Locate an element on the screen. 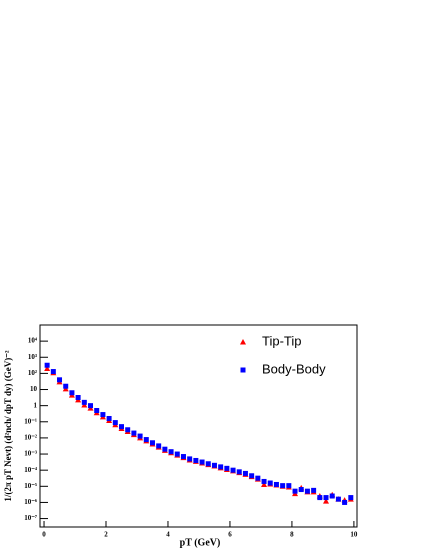 The image size is (425, 550). y-tick-label: 10² is located at coordinates (32, 373).